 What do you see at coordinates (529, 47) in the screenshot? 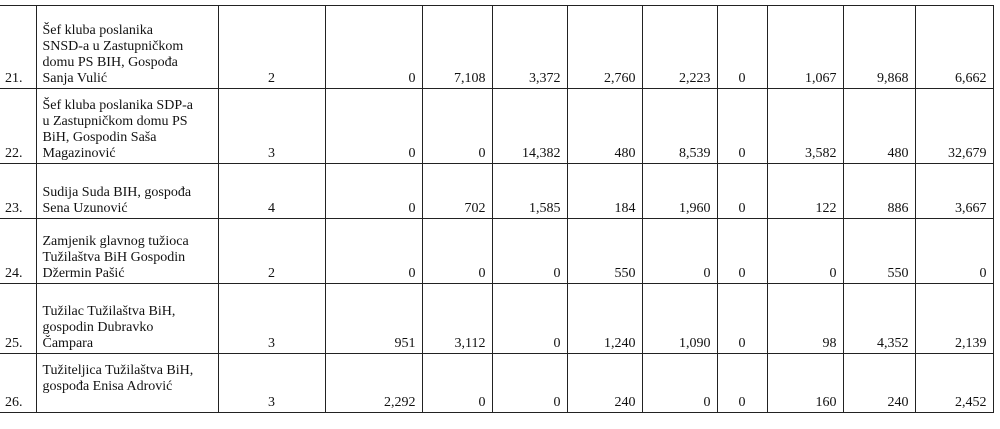
I see `value-cell: 3,372` at bounding box center [529, 47].